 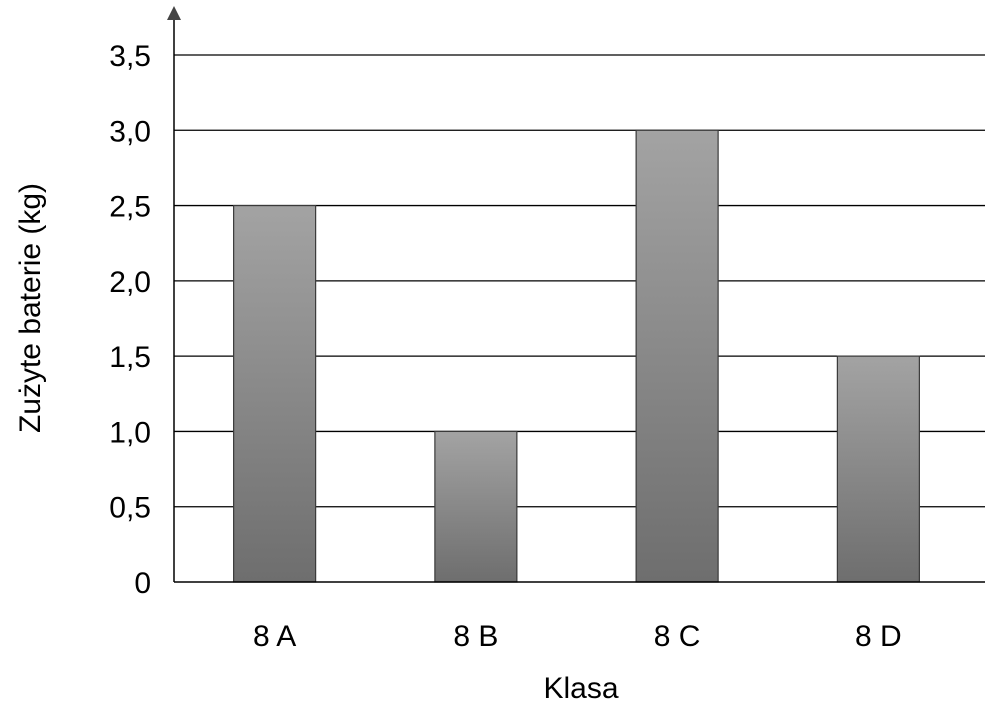 What do you see at coordinates (142, 583) in the screenshot?
I see `y-tick-label: 0` at bounding box center [142, 583].